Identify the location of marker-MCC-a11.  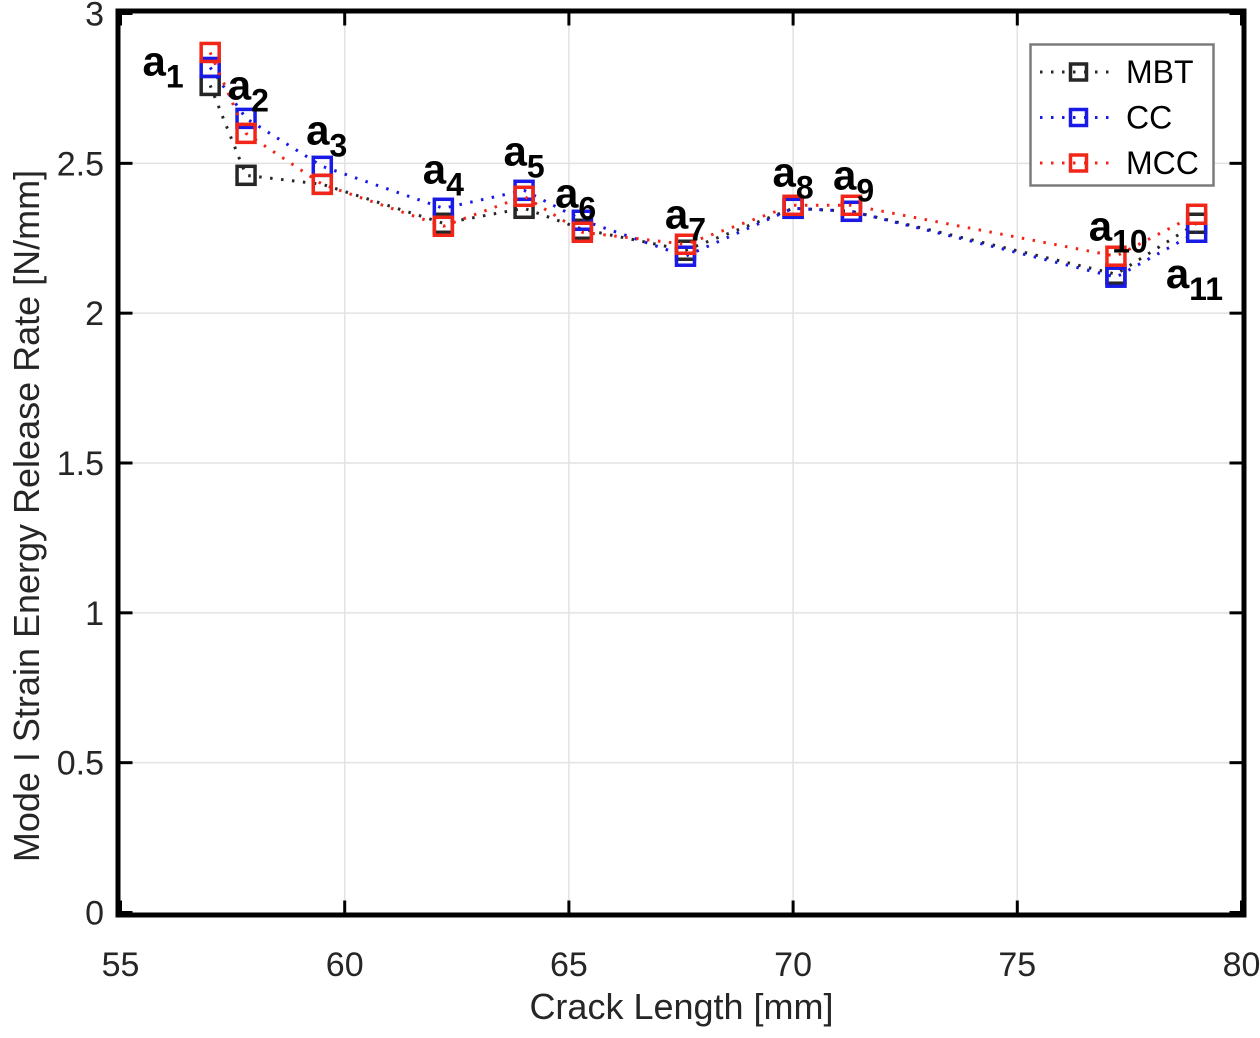
(1196, 214).